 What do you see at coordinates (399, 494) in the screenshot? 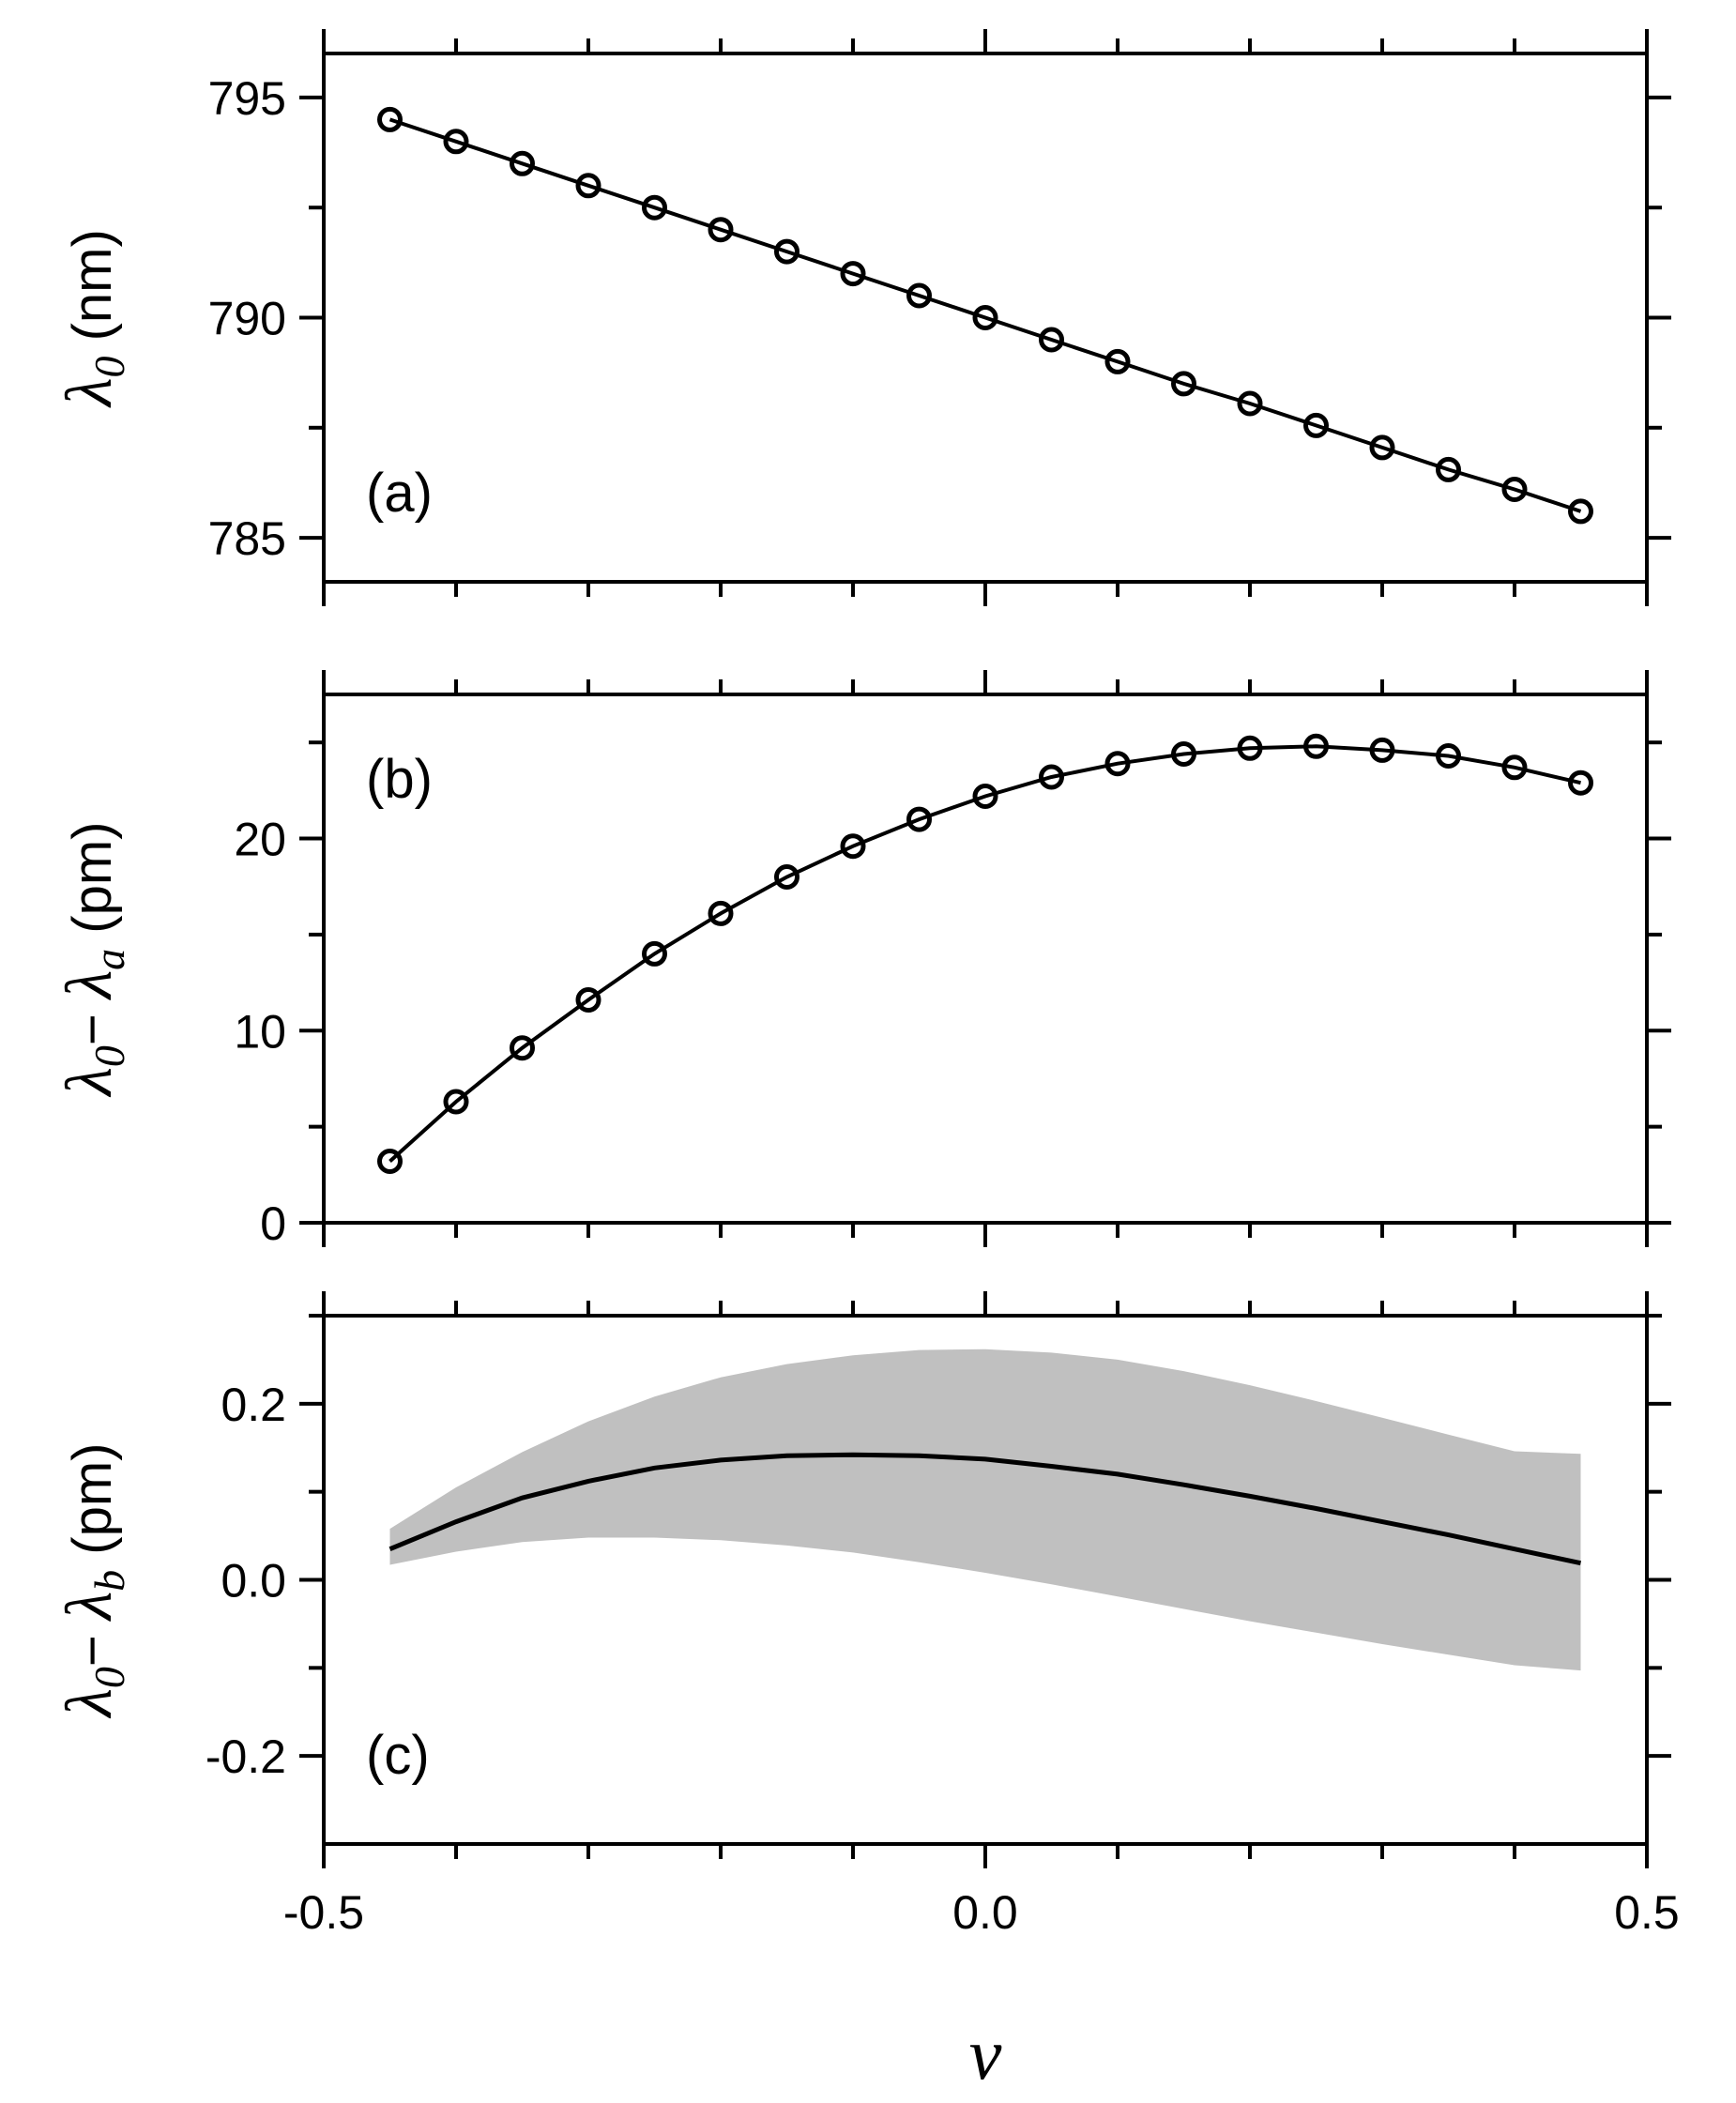
I see `panel-label: (a)` at bounding box center [399, 494].